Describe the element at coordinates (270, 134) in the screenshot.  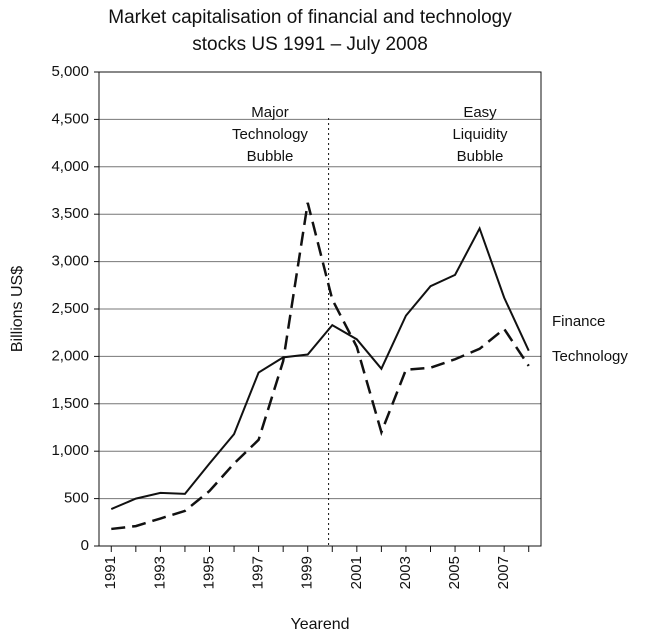
I see `annotation: Technology` at that location.